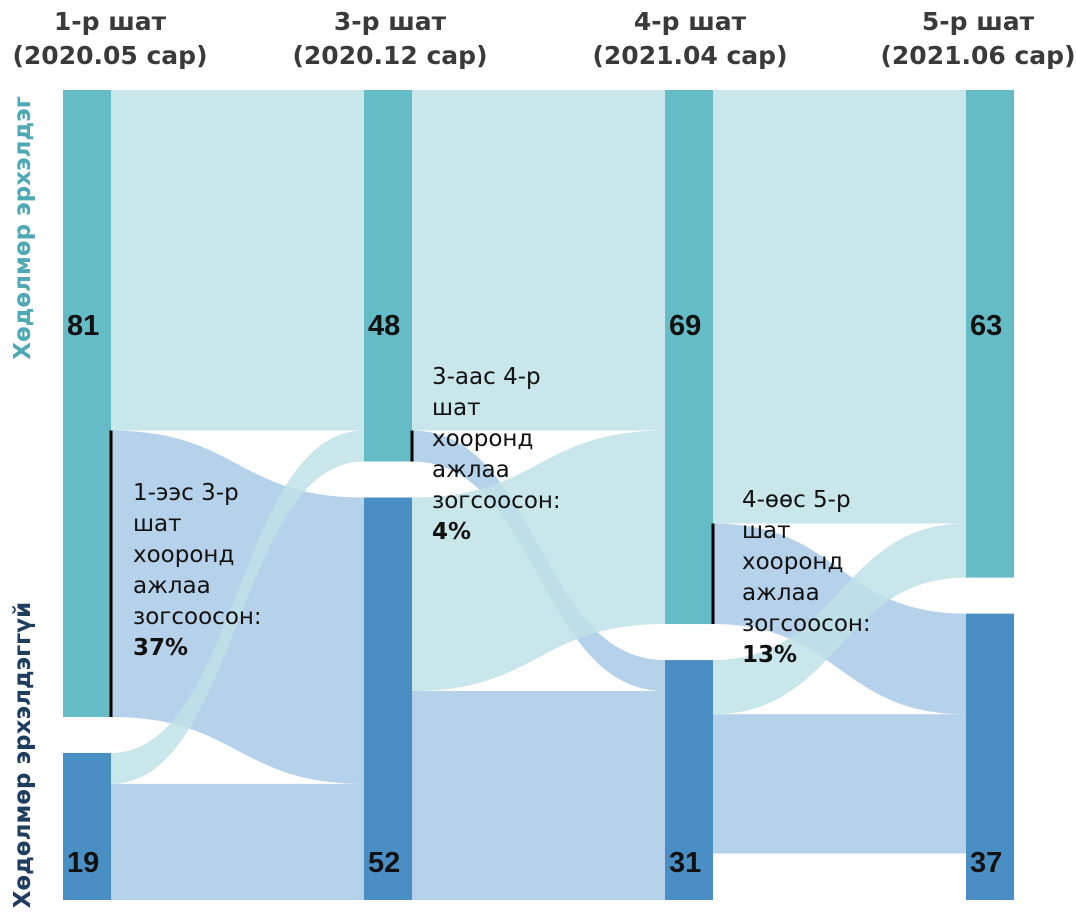 This screenshot has width=1076, height=924. What do you see at coordinates (83, 863) in the screenshot?
I see `value-label: 19` at bounding box center [83, 863].